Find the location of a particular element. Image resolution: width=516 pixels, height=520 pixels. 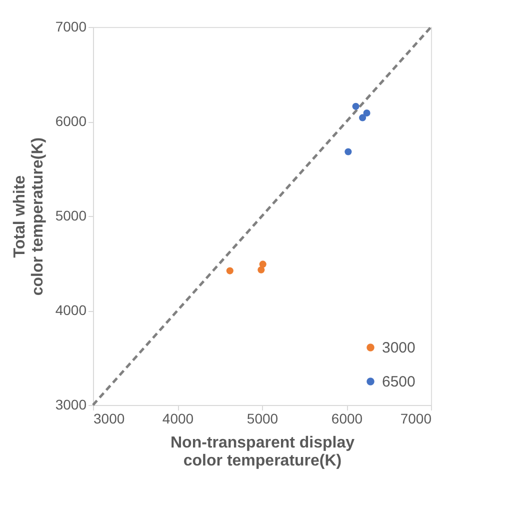

x-tick-label: 3000 is located at coordinates (109, 418).